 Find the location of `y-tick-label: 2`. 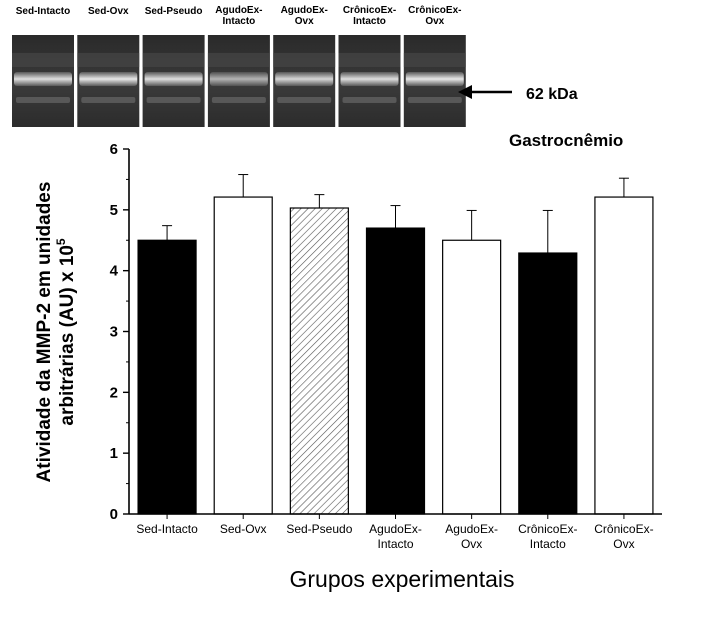

y-tick-label: 2 is located at coordinates (114, 392).